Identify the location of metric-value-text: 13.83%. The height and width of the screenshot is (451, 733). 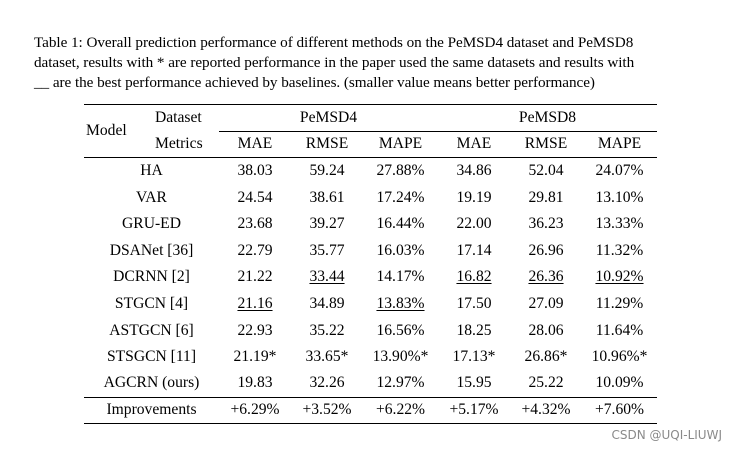
(400, 303).